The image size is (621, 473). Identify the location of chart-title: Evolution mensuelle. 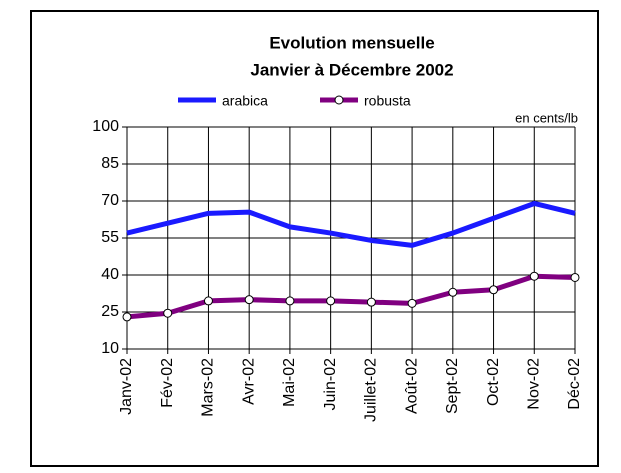
(351, 42).